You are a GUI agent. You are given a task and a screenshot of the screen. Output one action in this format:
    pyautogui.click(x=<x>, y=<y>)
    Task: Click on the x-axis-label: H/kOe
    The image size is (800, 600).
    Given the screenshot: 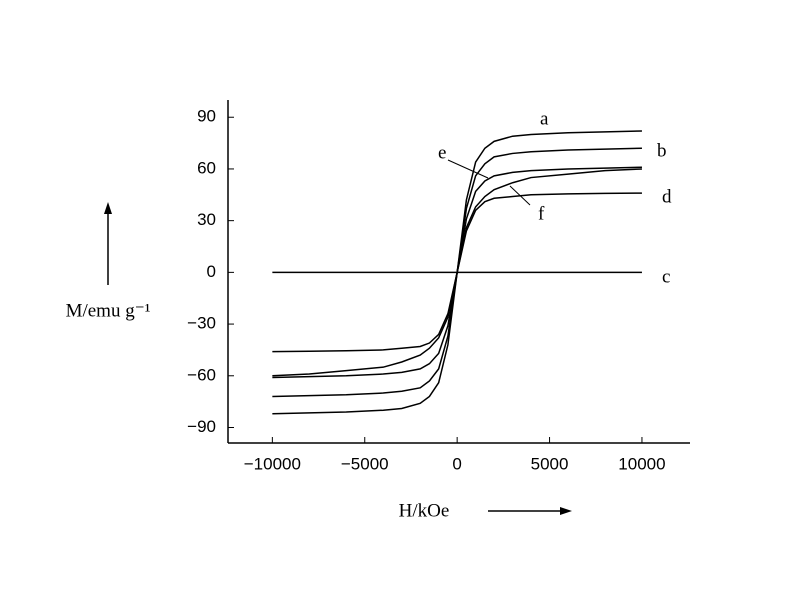 What is the action you would take?
    pyautogui.click(x=424, y=510)
    